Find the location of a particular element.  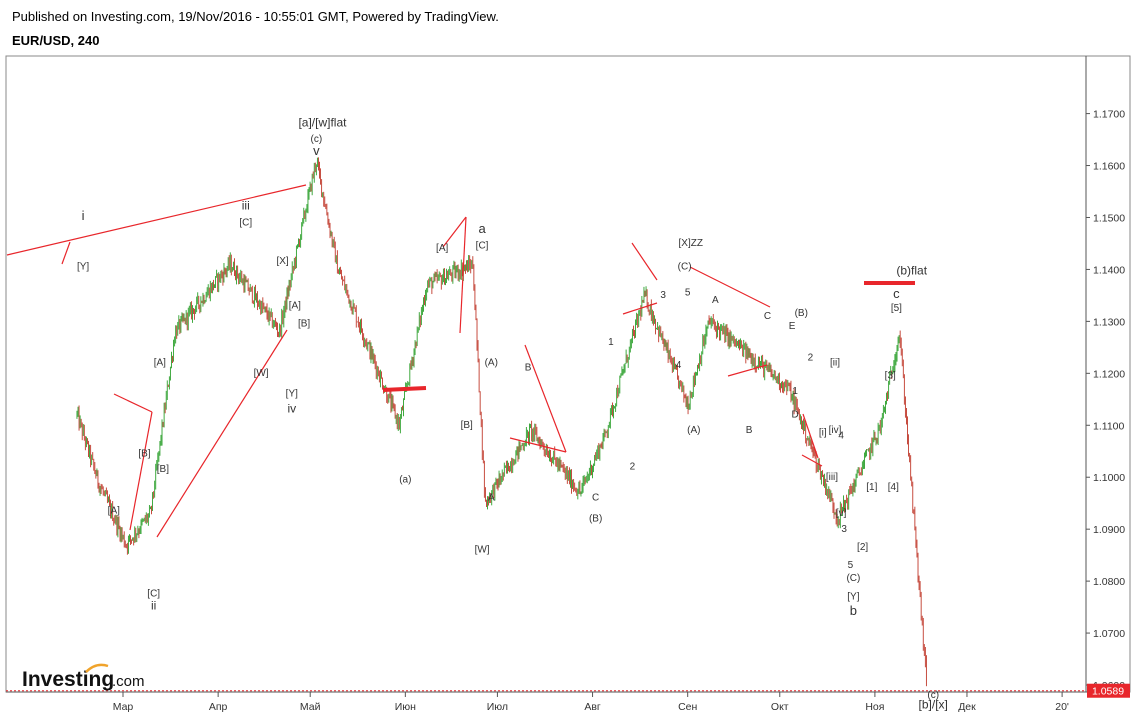

wave-label: a is located at coordinates (482, 228).